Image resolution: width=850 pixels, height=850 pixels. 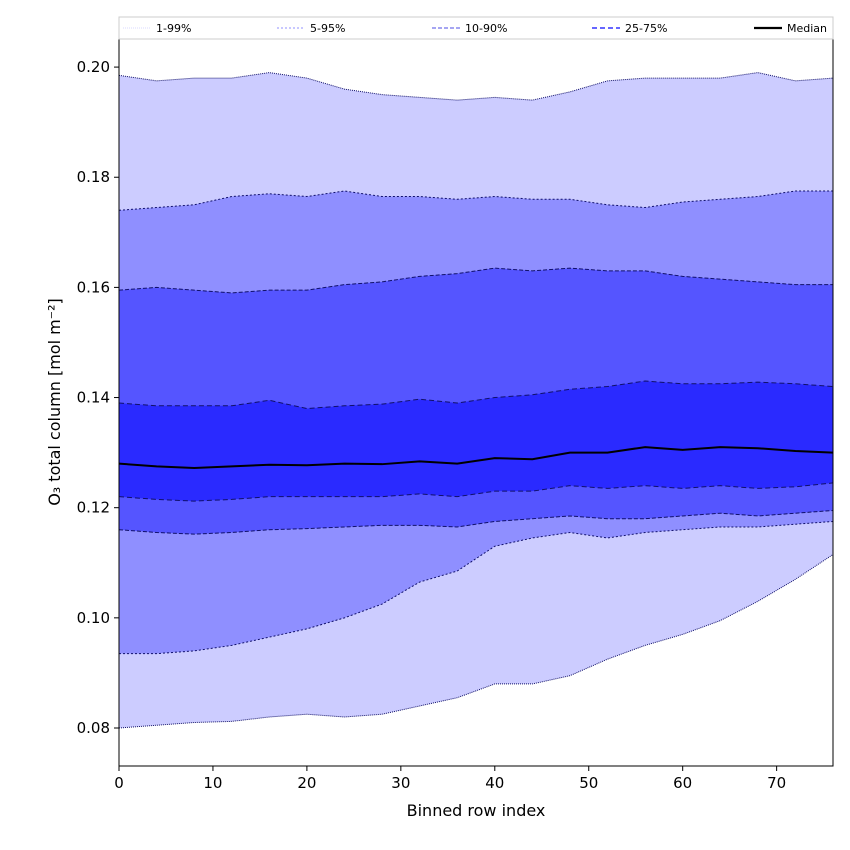 I want to click on legend-label: 5-95%, so click(x=327, y=28).